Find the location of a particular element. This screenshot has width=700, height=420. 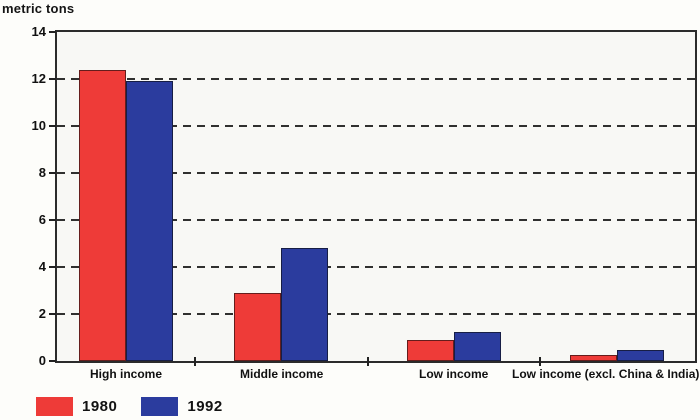

y-tick-label: 6 is located at coordinates (42, 219).